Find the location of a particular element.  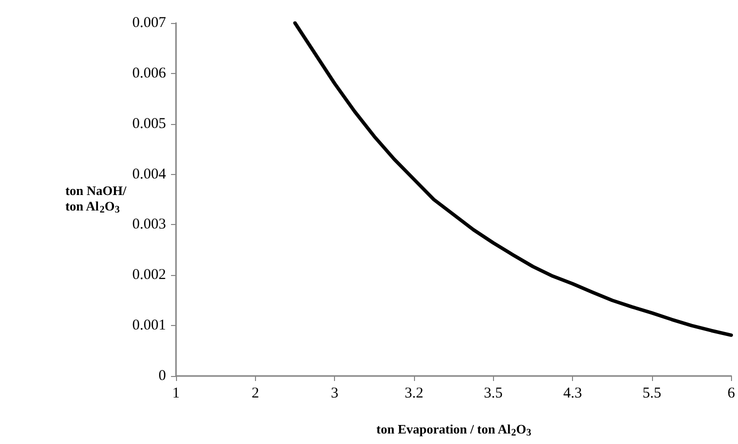

y-tick-label: 0.005 is located at coordinates (149, 124).